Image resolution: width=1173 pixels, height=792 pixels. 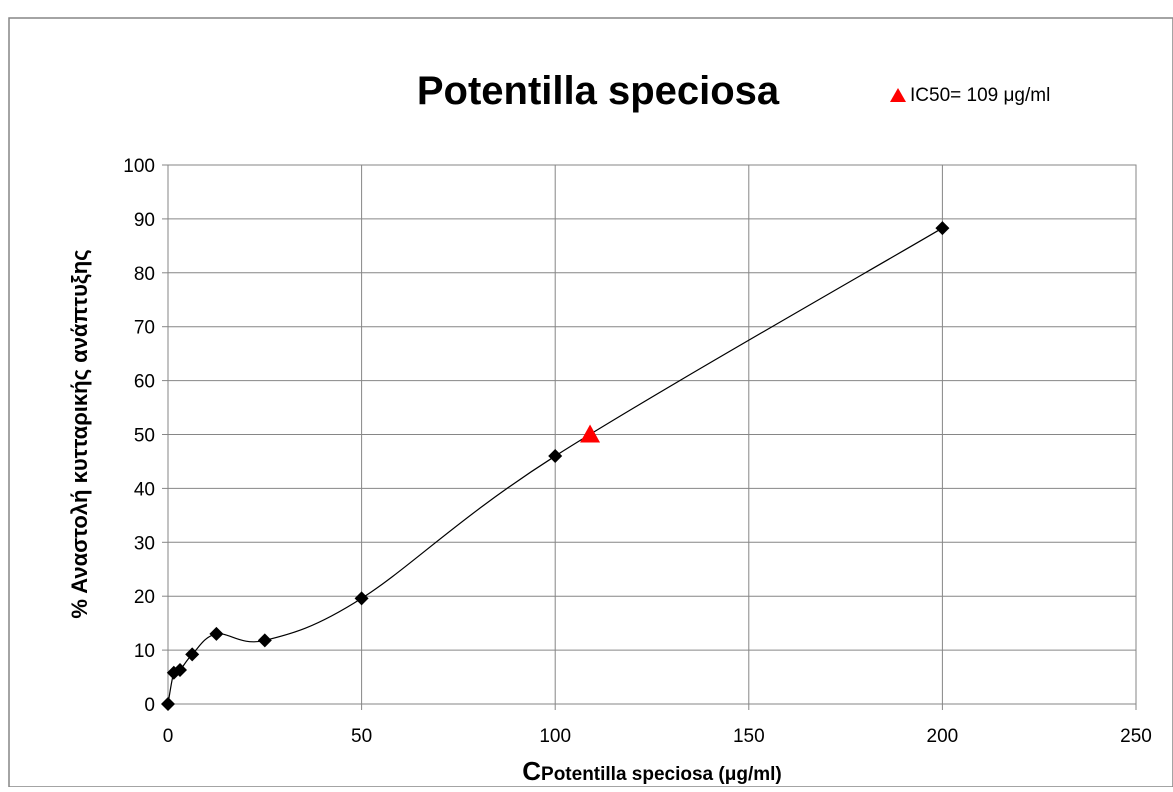 What do you see at coordinates (144, 543) in the screenshot?
I see `y-tick-label: 30` at bounding box center [144, 543].